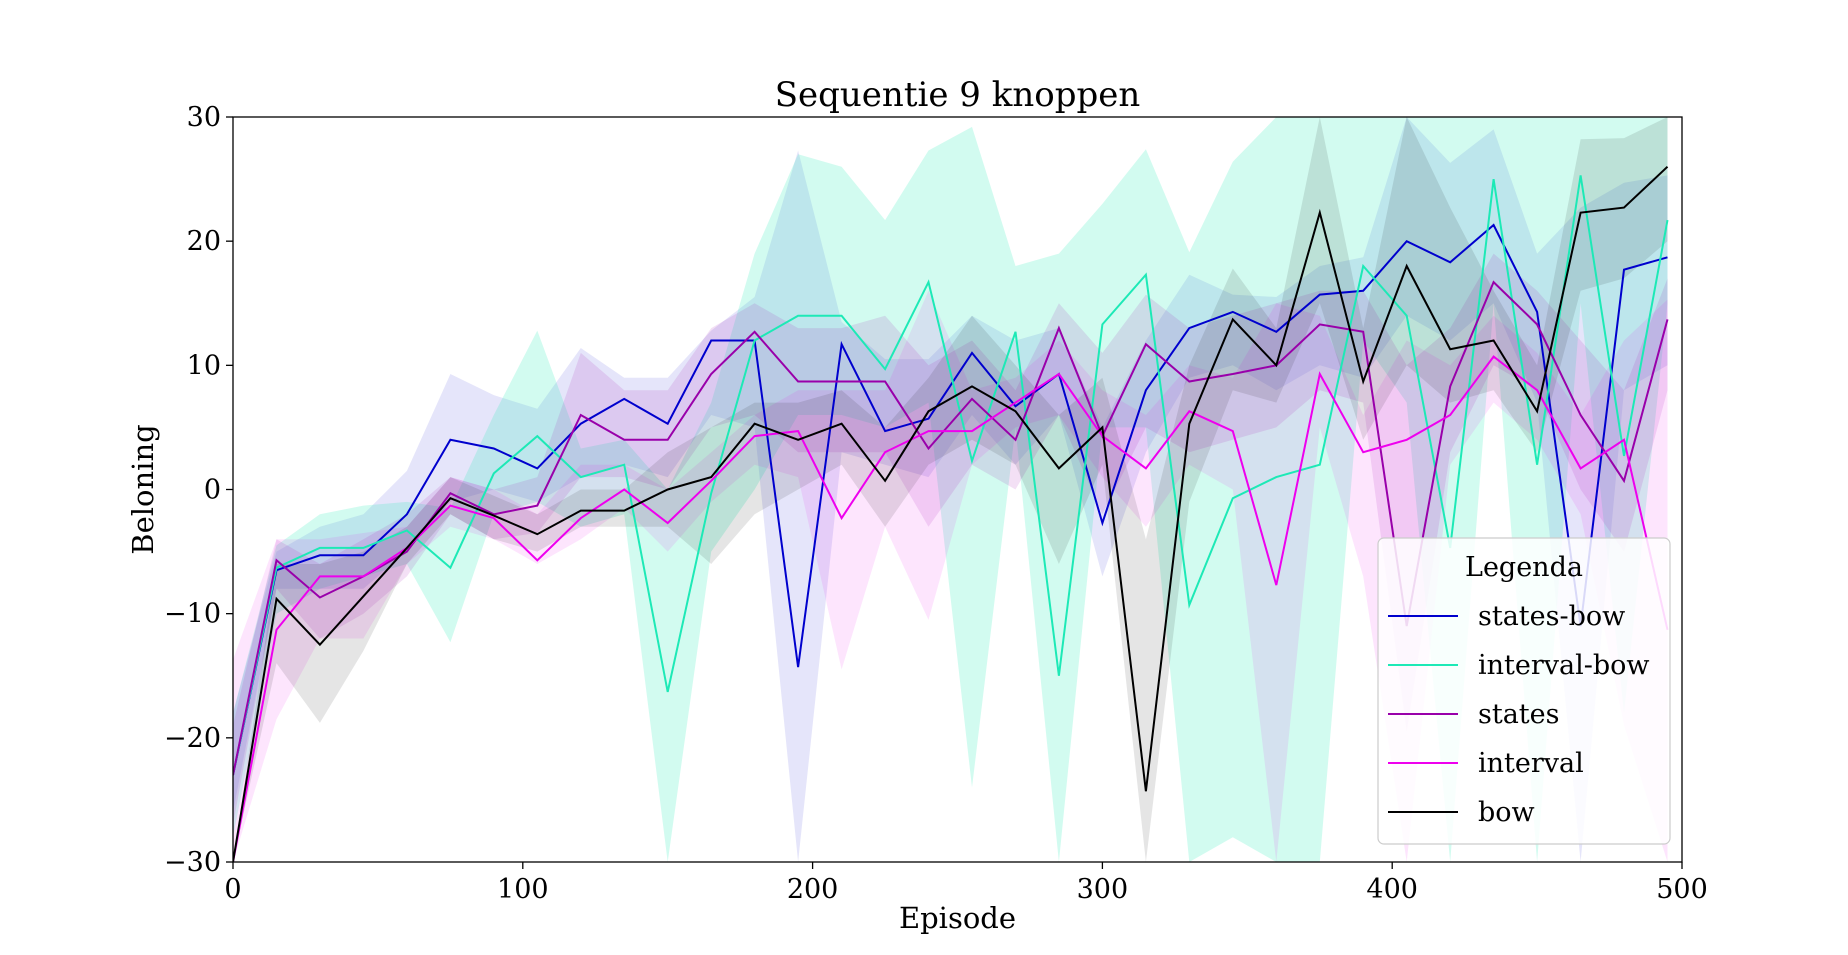 Image resolution: width=1848 pixels, height=955 pixels. I want to click on legend-label-interval: interval, so click(1531, 763).